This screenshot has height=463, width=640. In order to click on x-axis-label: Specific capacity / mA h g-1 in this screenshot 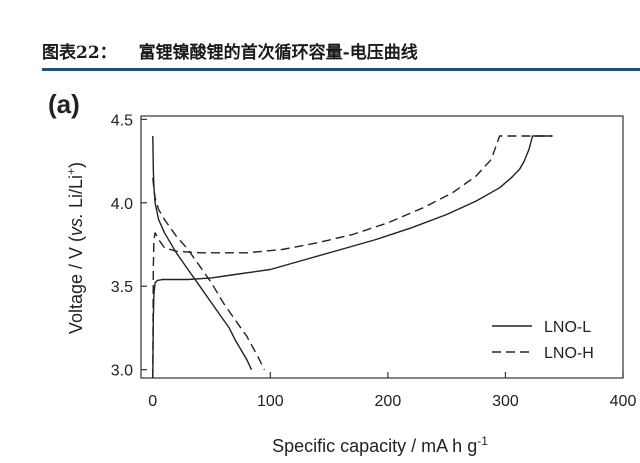, I will do `click(380, 445)`.